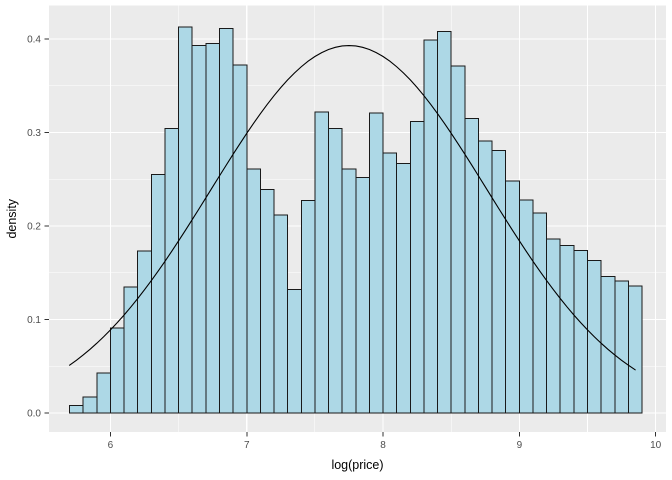 This screenshot has height=480, width=672. I want to click on y-axis-tick-label: 0.3, so click(34, 133).